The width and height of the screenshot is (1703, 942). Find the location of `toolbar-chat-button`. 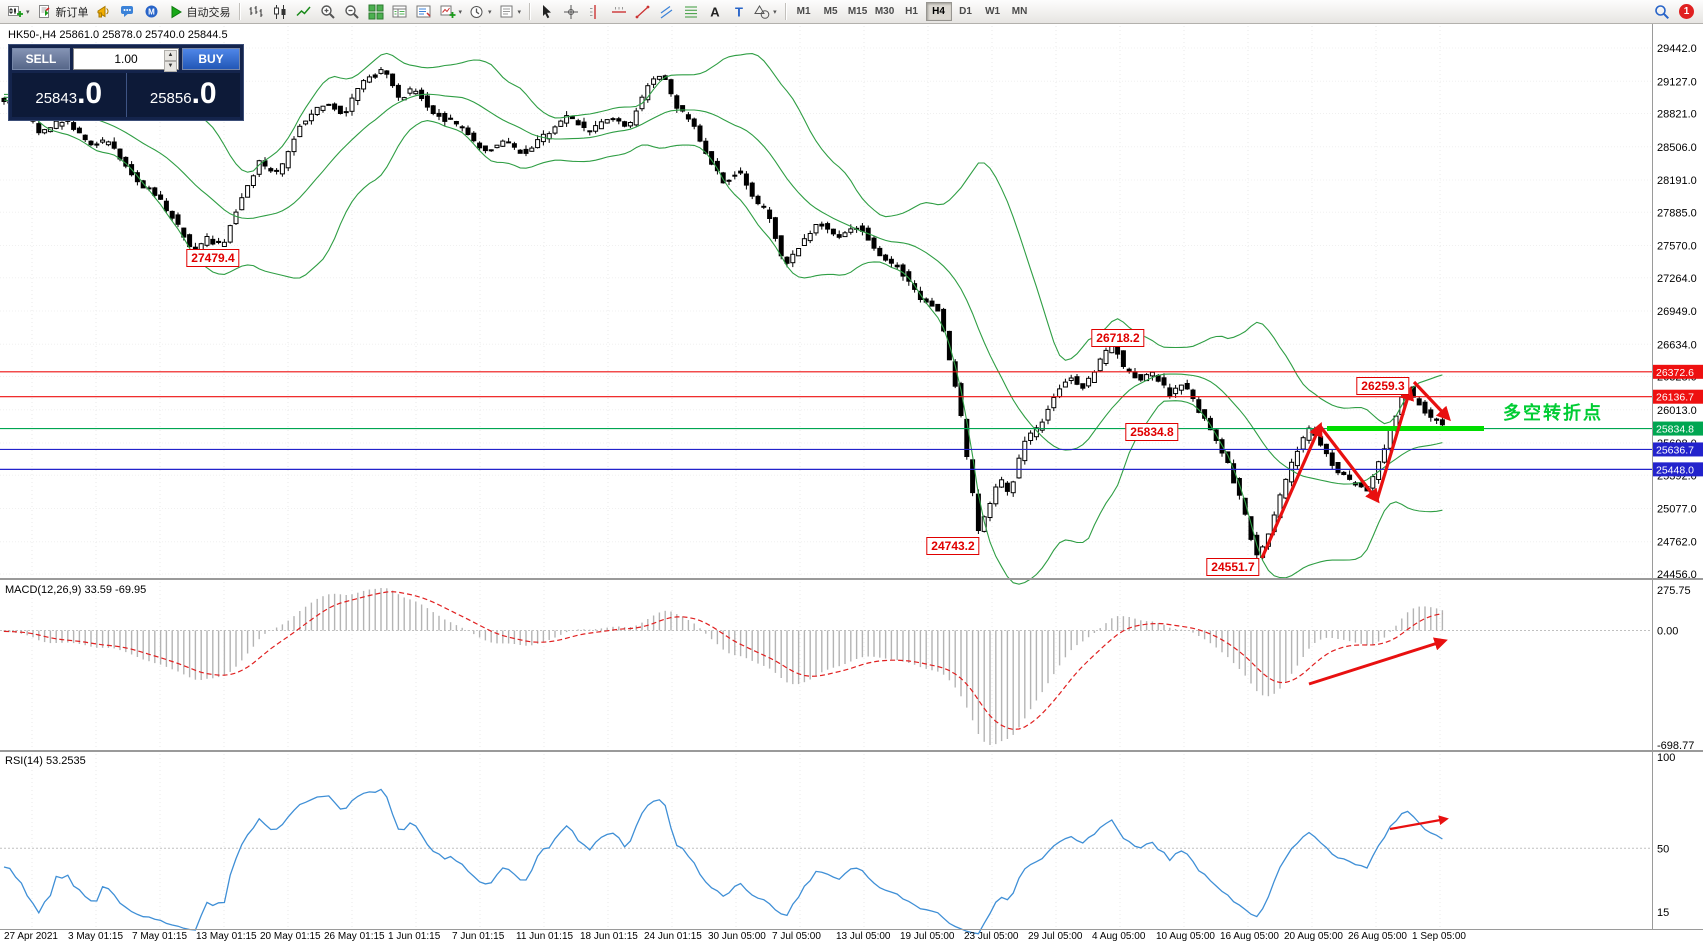

toolbar-chat-button is located at coordinates (128, 12).